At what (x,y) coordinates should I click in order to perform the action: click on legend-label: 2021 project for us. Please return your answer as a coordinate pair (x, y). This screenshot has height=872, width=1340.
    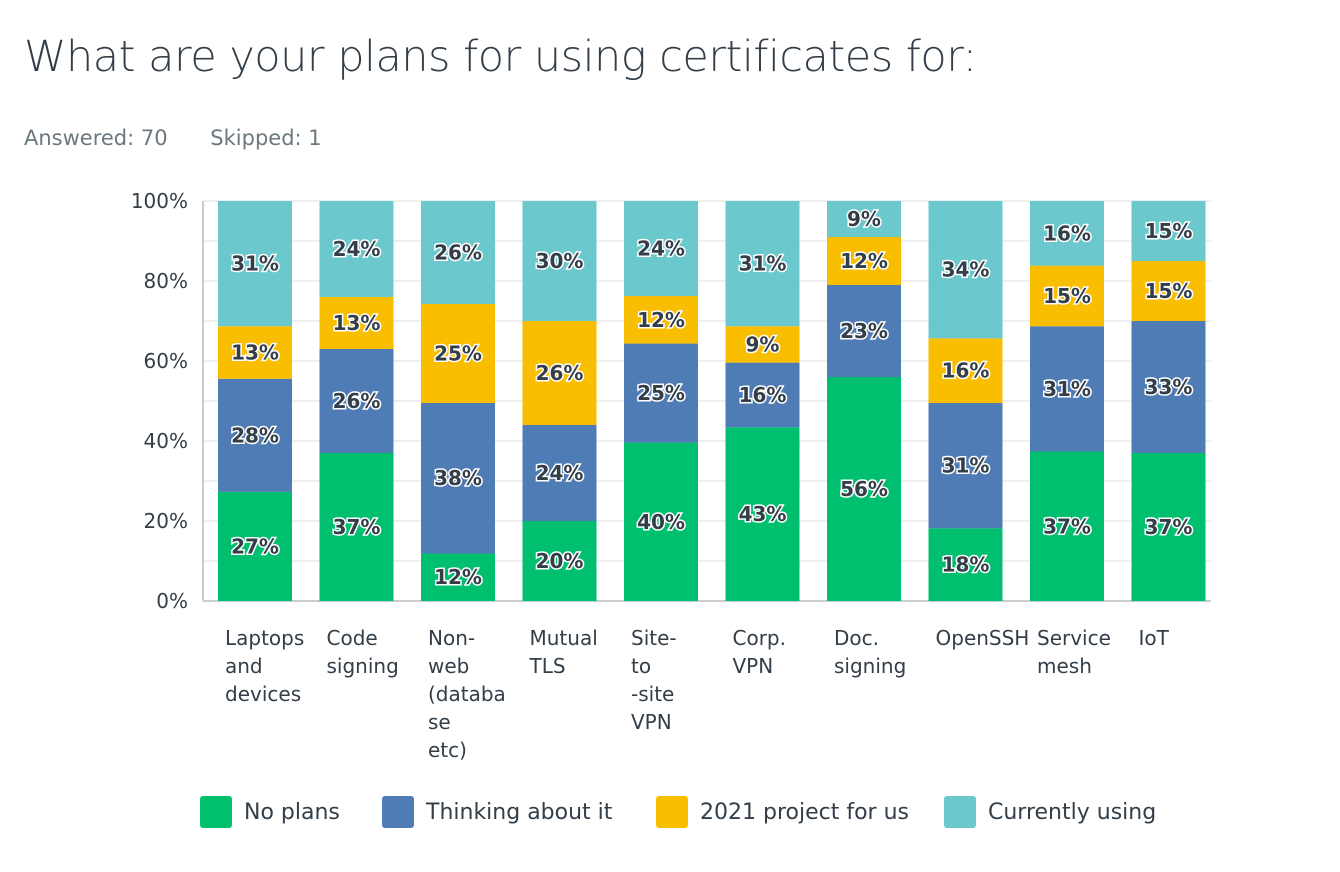
    Looking at the image, I should click on (804, 812).